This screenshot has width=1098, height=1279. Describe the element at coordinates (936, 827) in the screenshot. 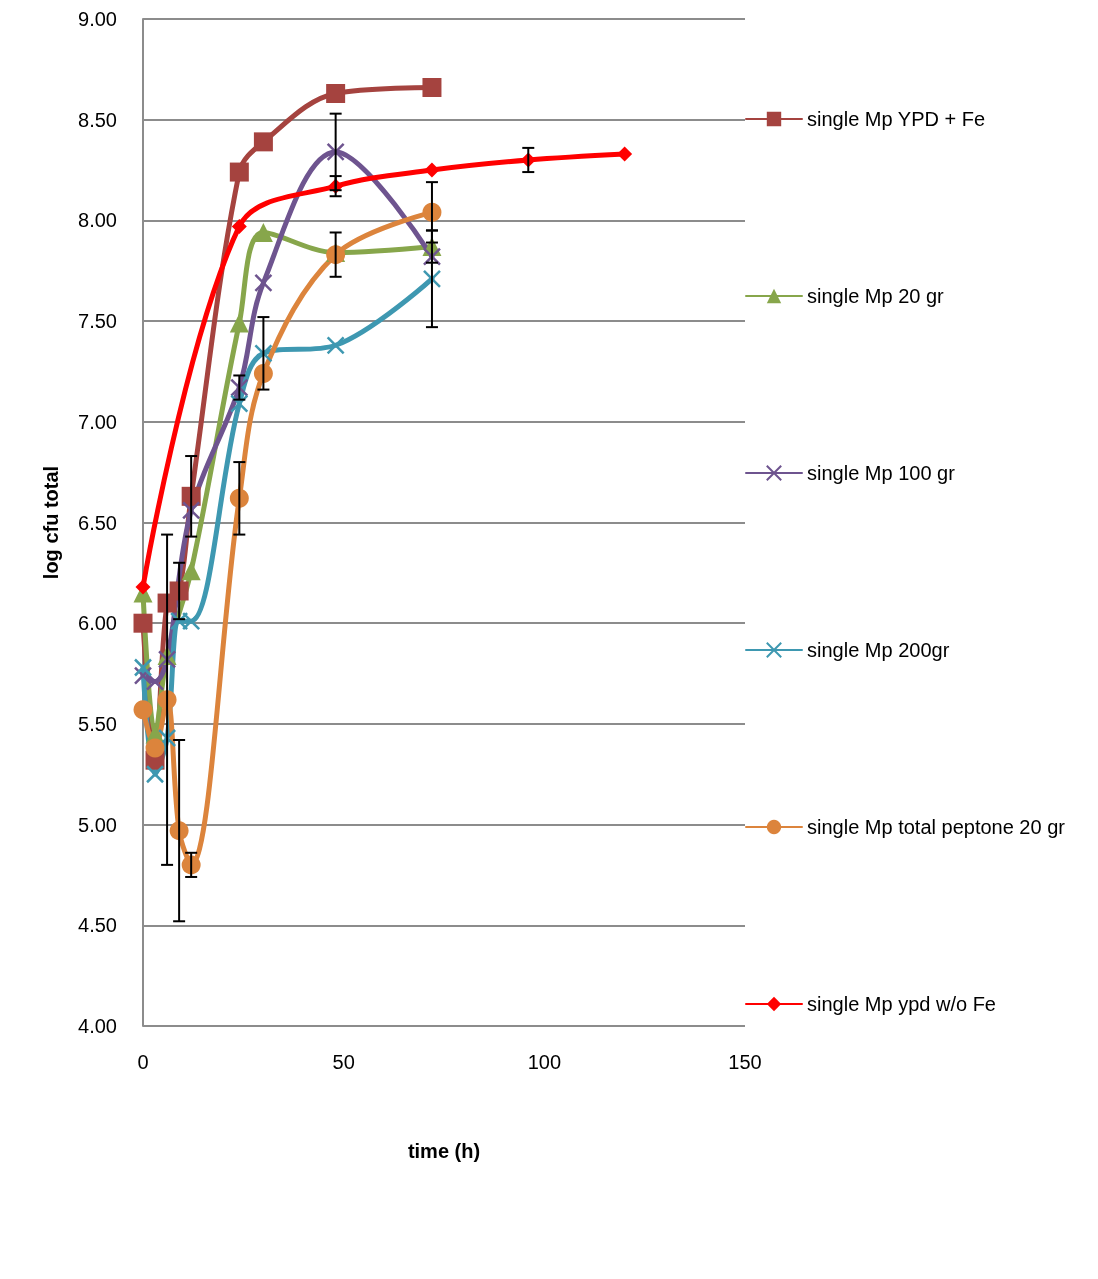

I see `legend-label: single Mp total peptone 20 gr` at that location.